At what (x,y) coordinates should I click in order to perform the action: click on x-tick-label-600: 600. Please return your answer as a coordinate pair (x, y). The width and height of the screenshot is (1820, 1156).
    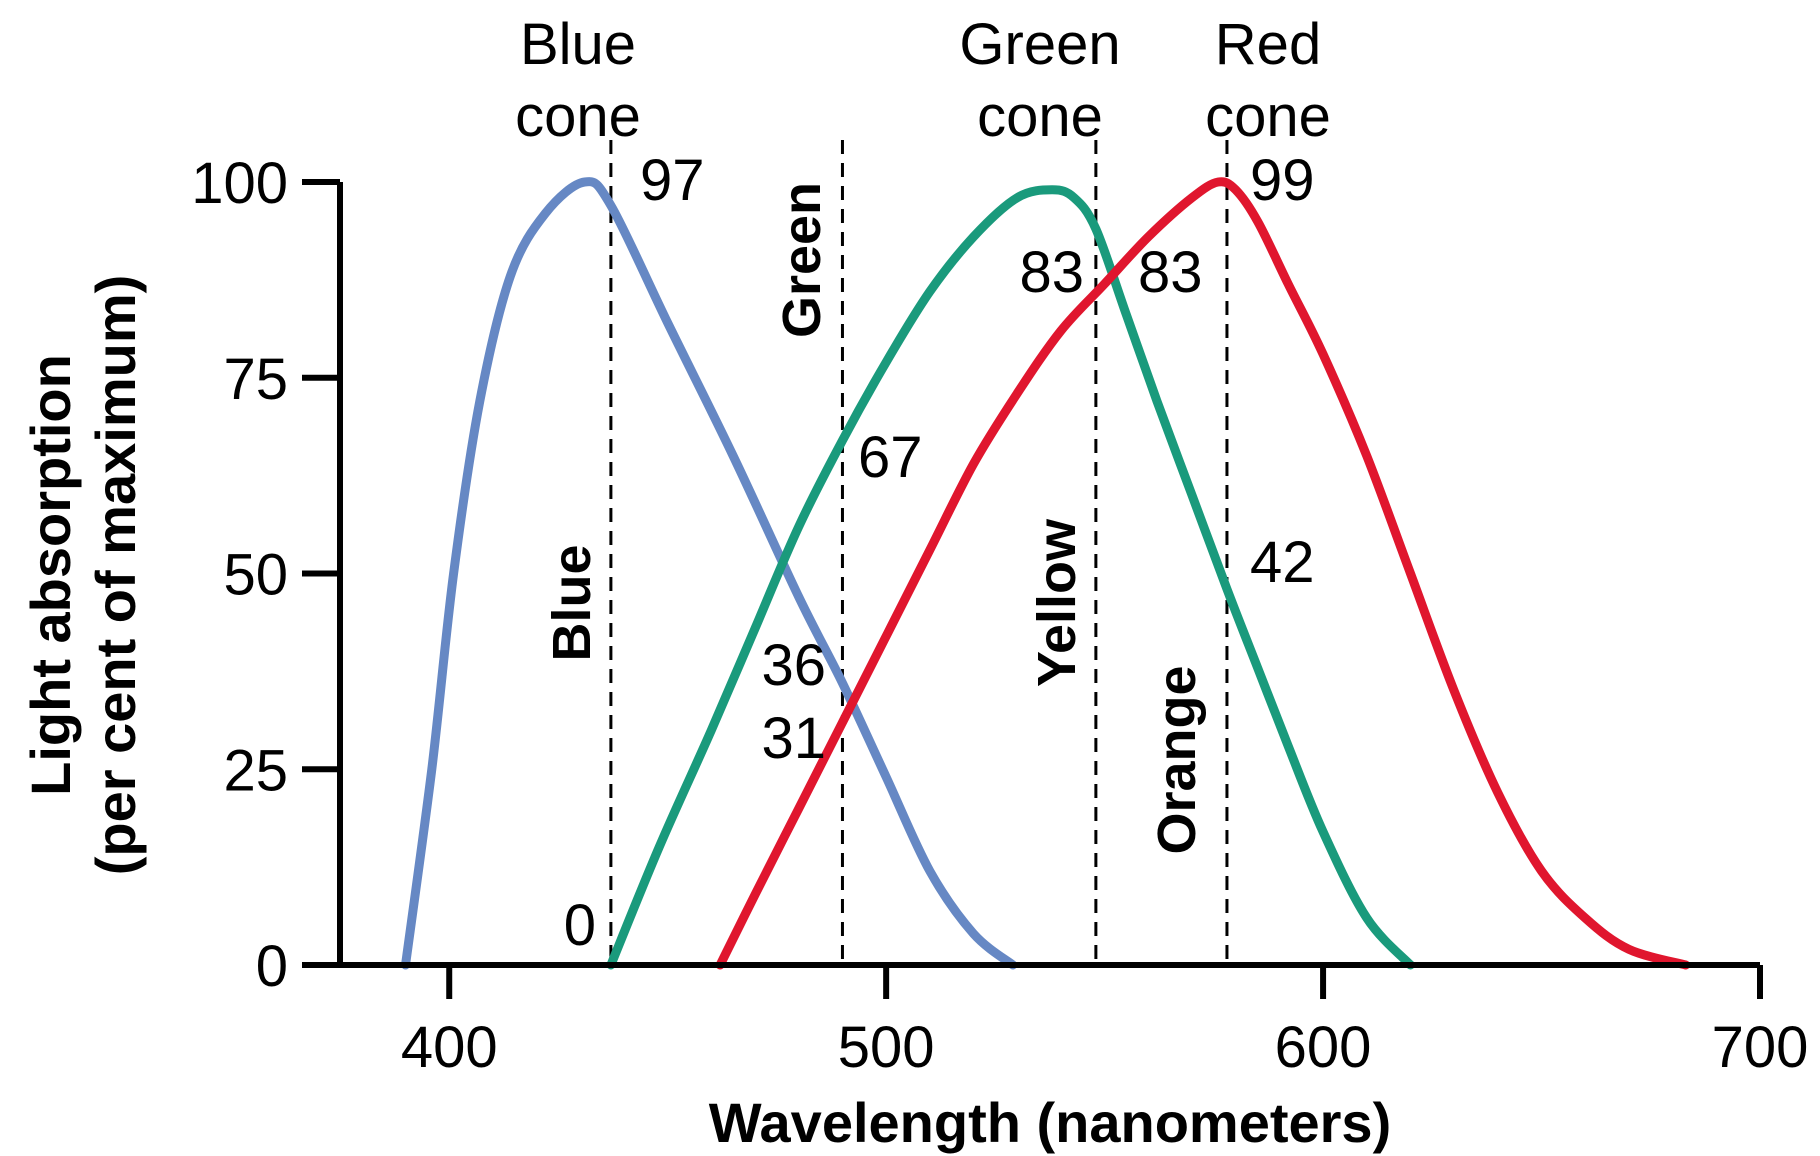
    Looking at the image, I should click on (1323, 1047).